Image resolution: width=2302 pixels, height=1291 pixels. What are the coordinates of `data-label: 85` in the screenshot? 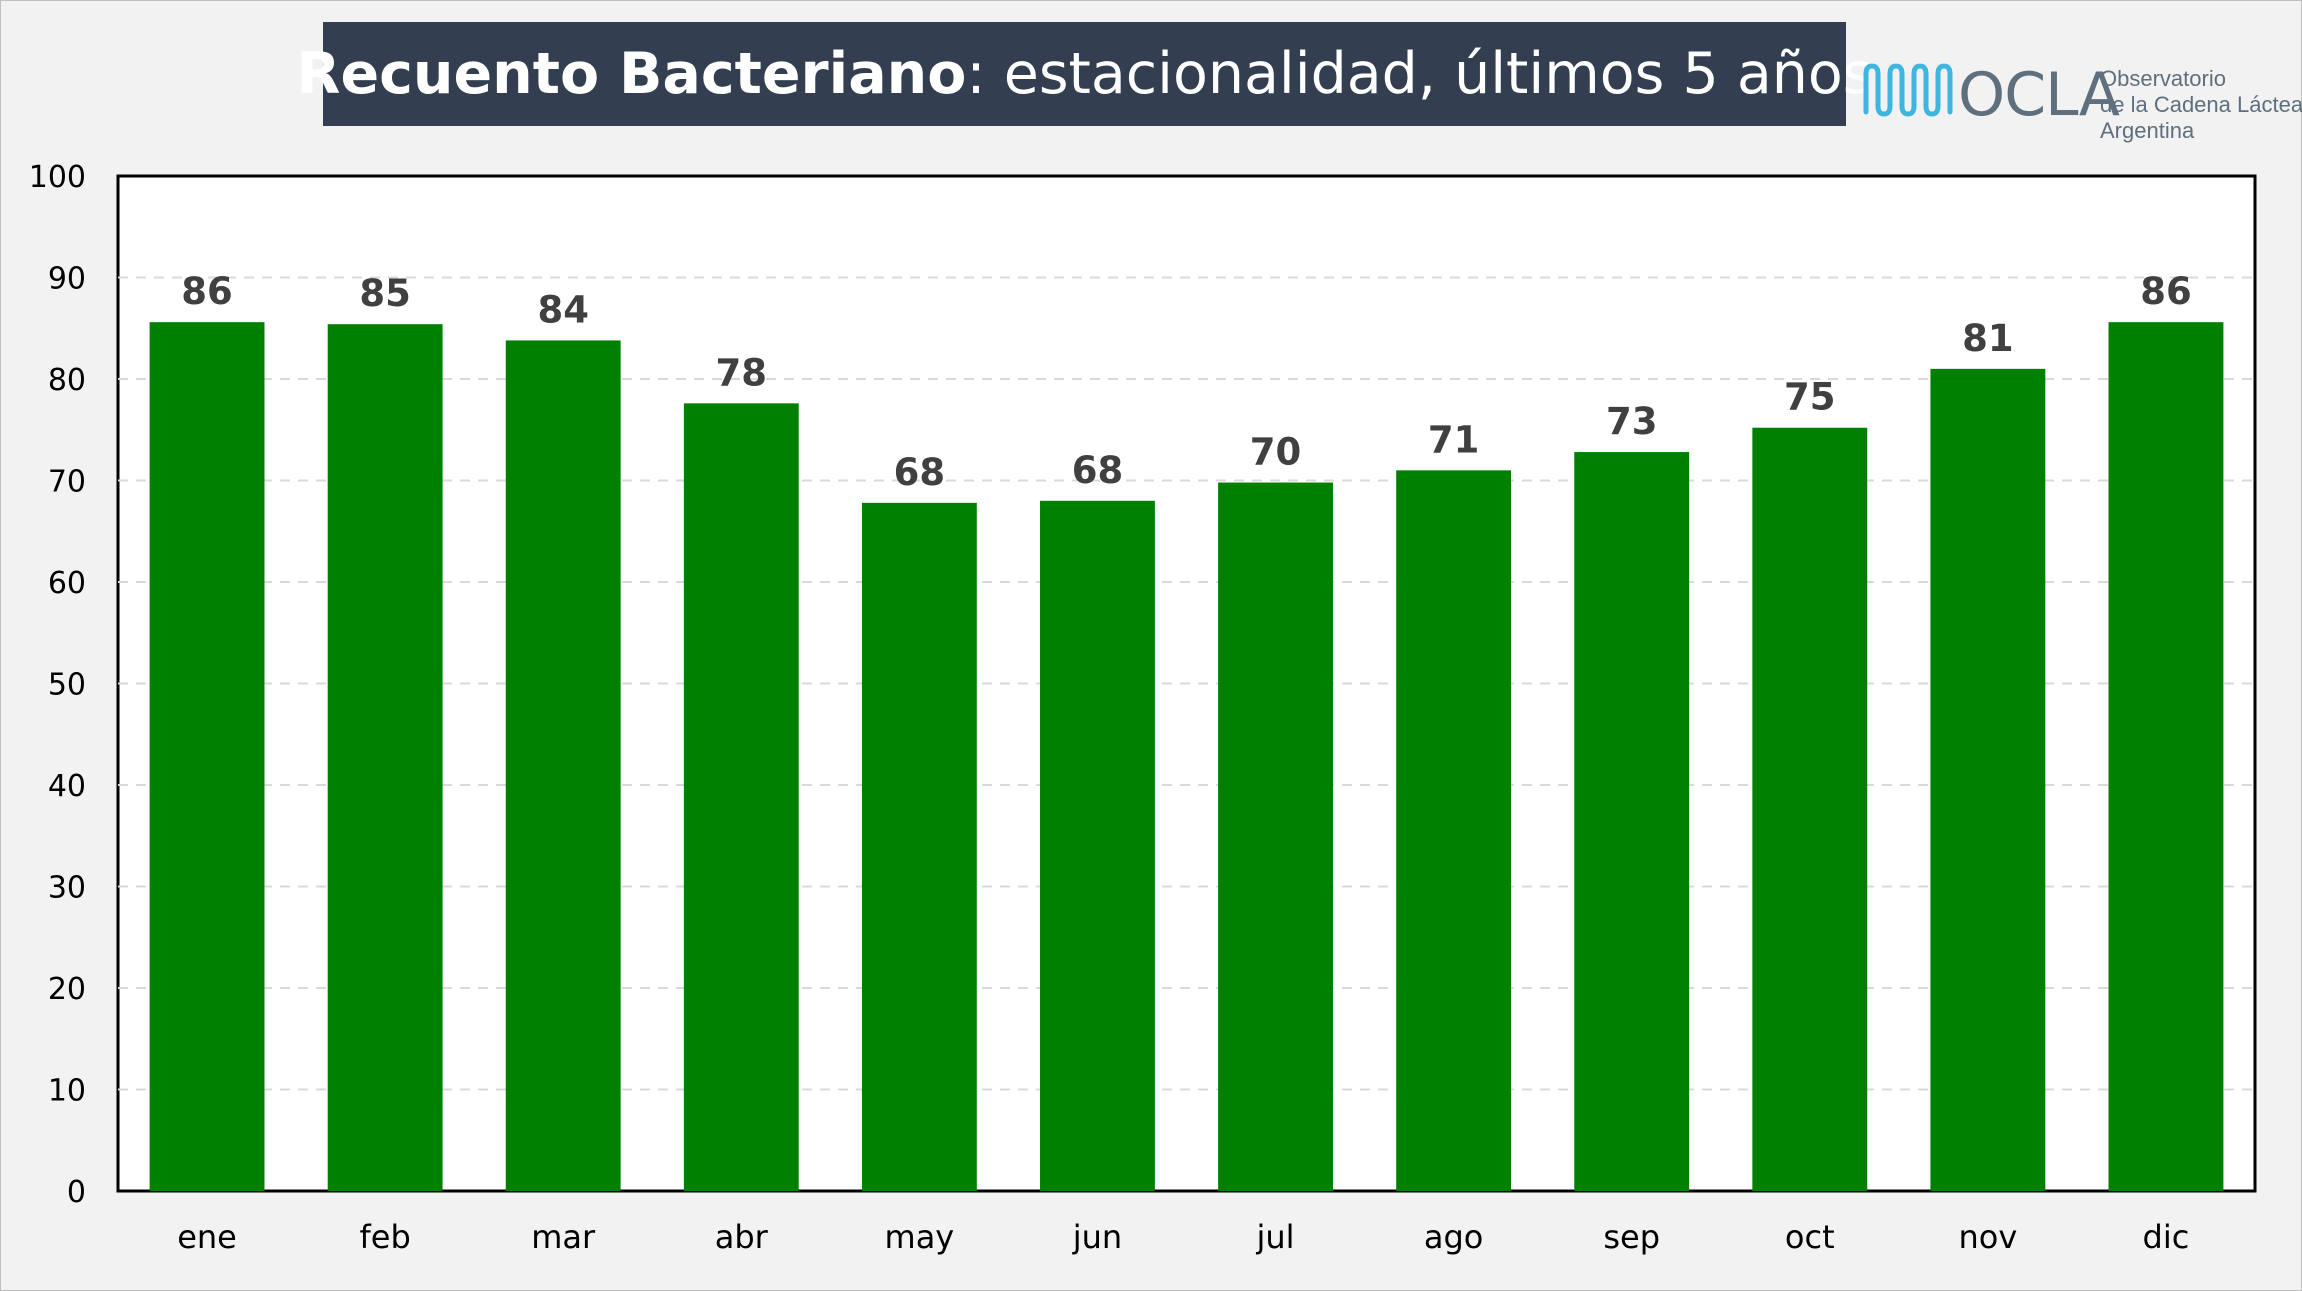 It's located at (385, 293).